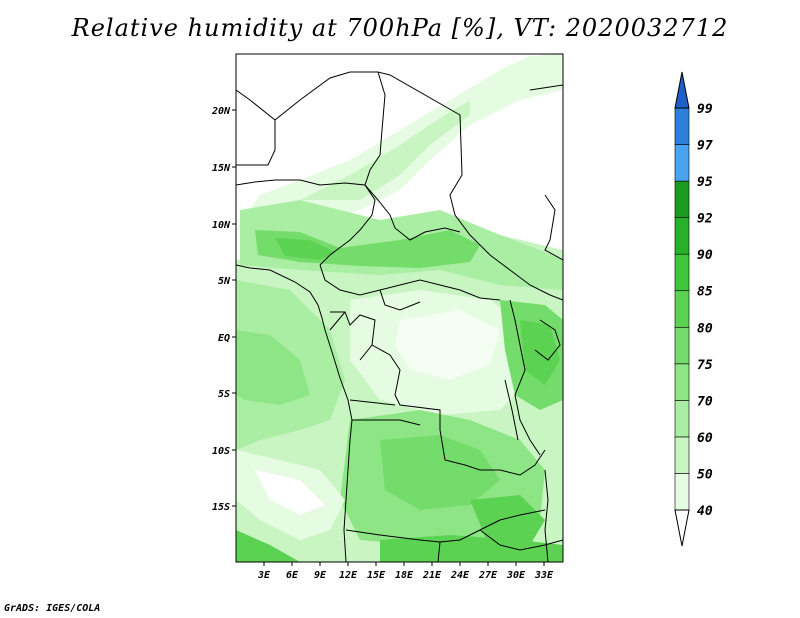  I want to click on lat-label: 15N, so click(221, 168).